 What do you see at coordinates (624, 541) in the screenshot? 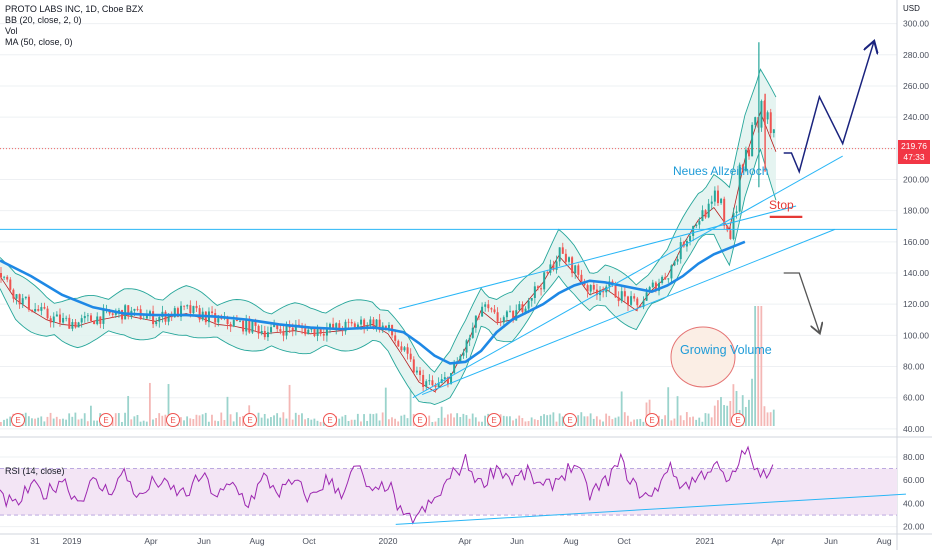
I see `time-tick-label: Oct` at bounding box center [624, 541].